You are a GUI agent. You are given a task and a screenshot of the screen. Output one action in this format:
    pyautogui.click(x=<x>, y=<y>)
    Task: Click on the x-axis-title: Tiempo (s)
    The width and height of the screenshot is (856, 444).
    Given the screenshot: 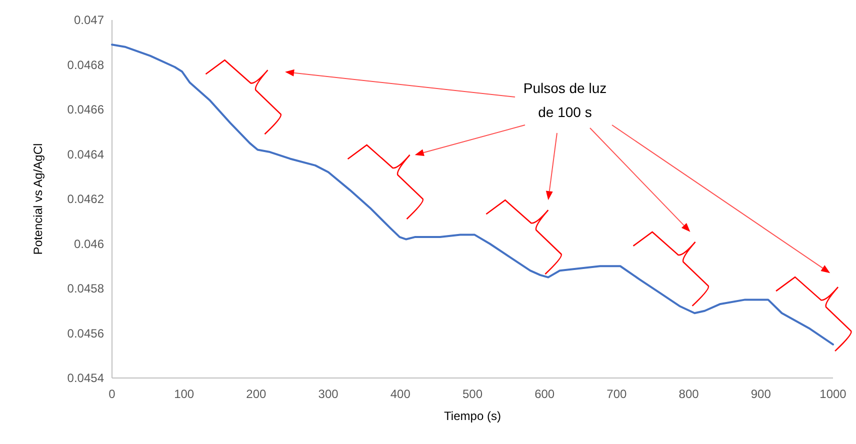 What is the action you would take?
    pyautogui.click(x=472, y=416)
    